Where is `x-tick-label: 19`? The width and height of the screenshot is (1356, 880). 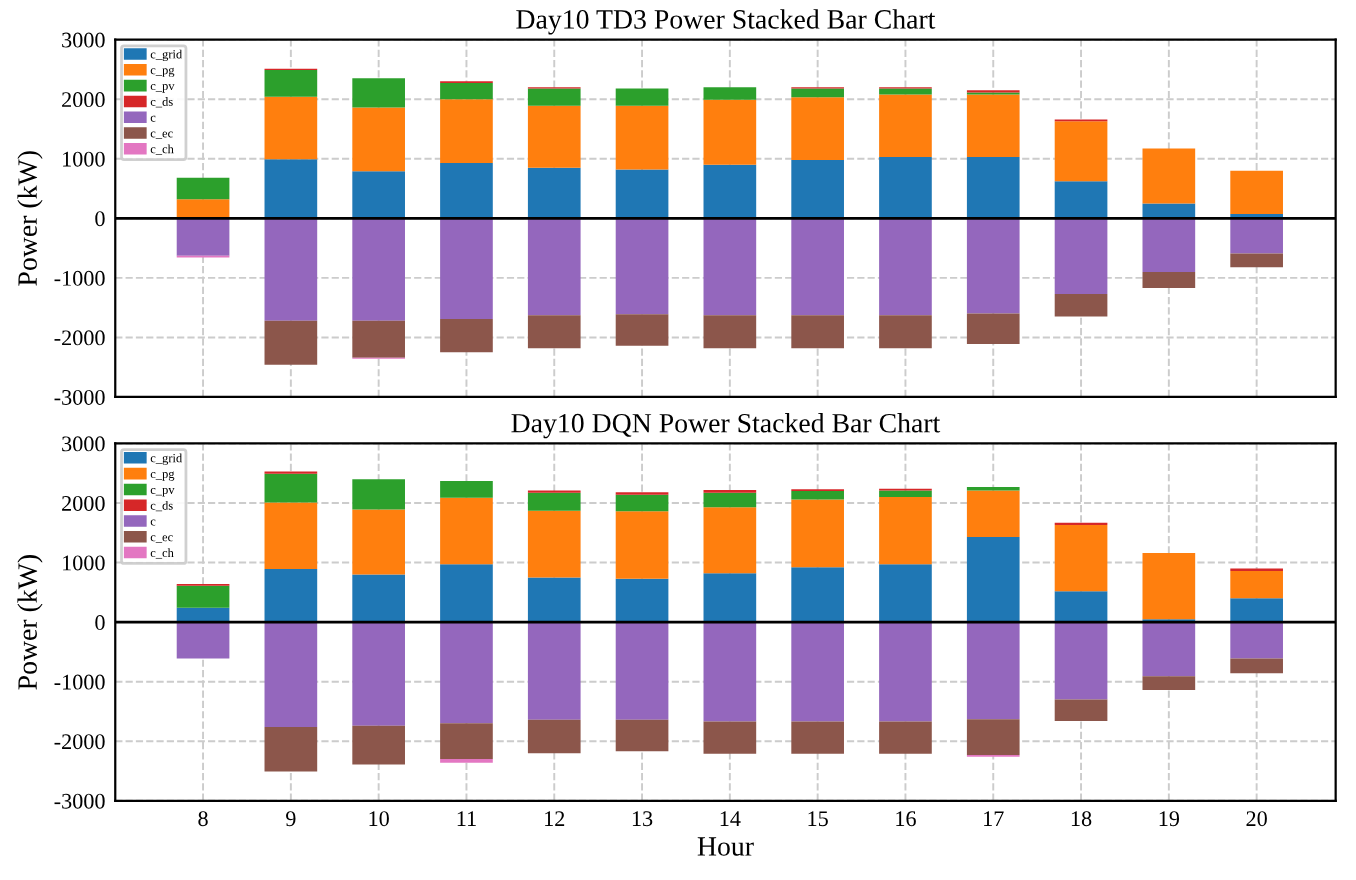 x-tick-label: 19 is located at coordinates (1169, 819).